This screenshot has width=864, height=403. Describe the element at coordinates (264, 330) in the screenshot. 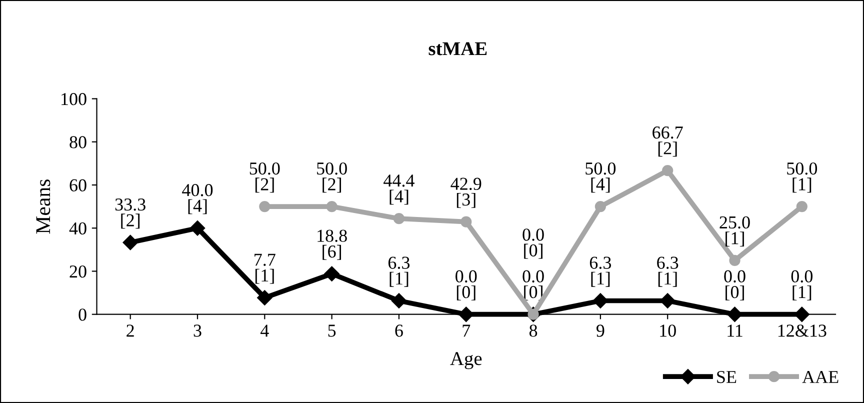

I see `x-tick-label: 4` at that location.